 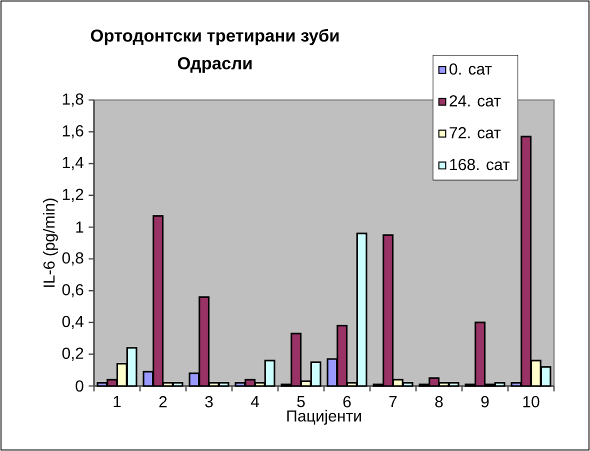 I want to click on y-tick-label: 0,6, so click(x=73, y=291).